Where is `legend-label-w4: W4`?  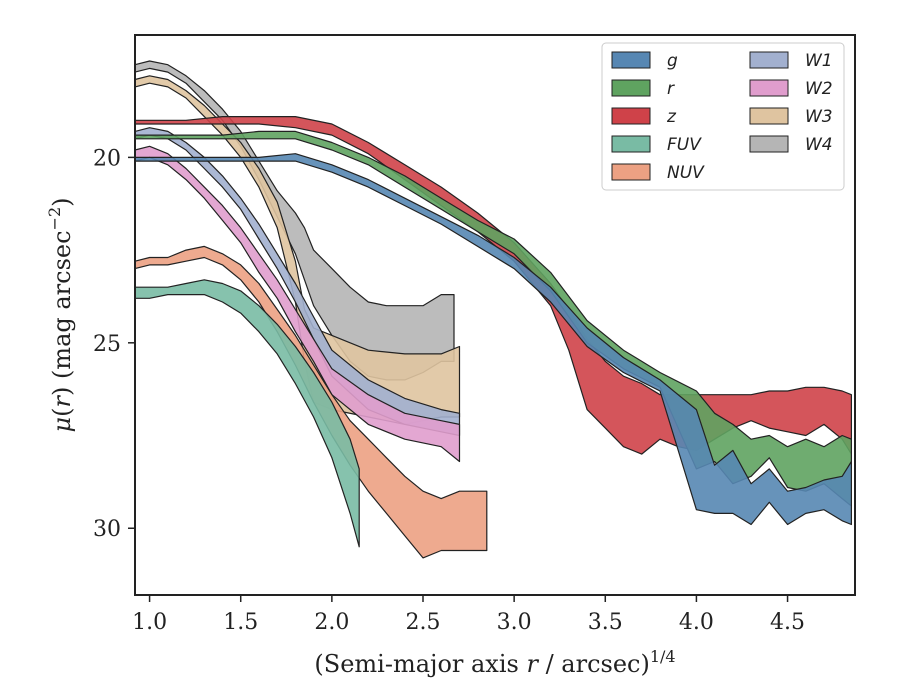
legend-label-w4: W4 is located at coordinates (819, 145).